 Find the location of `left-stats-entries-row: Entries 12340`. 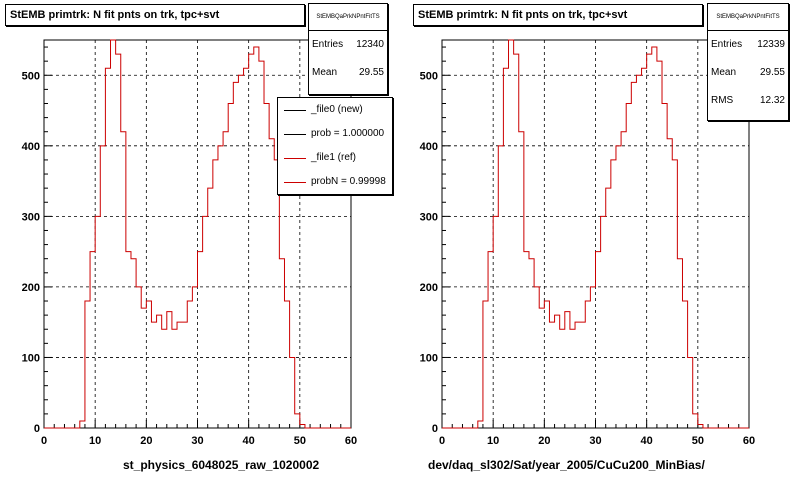

left-stats-entries-row: Entries 12340 is located at coordinates (348, 45).